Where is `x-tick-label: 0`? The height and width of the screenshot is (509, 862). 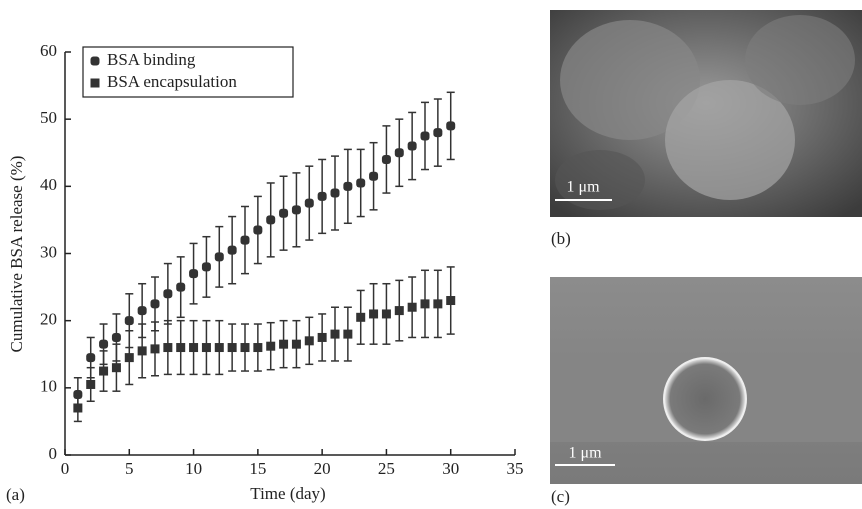 x-tick-label: 0 is located at coordinates (65, 468).